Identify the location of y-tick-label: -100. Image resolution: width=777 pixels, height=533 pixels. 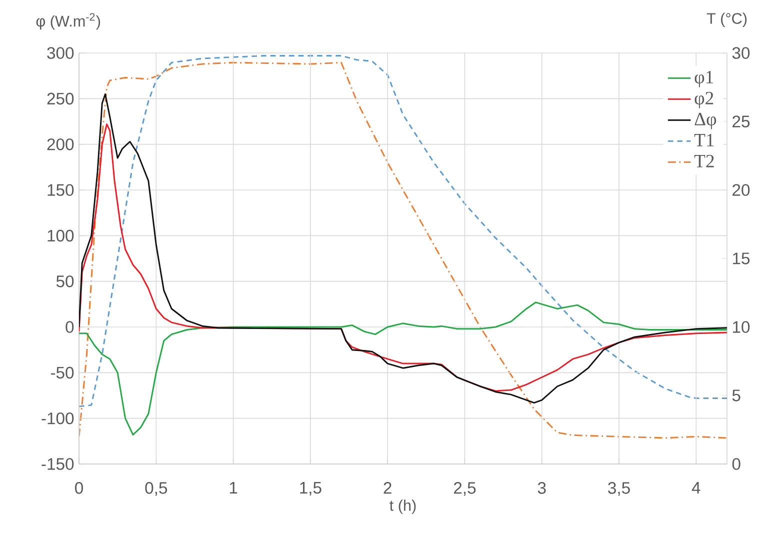
(58, 418).